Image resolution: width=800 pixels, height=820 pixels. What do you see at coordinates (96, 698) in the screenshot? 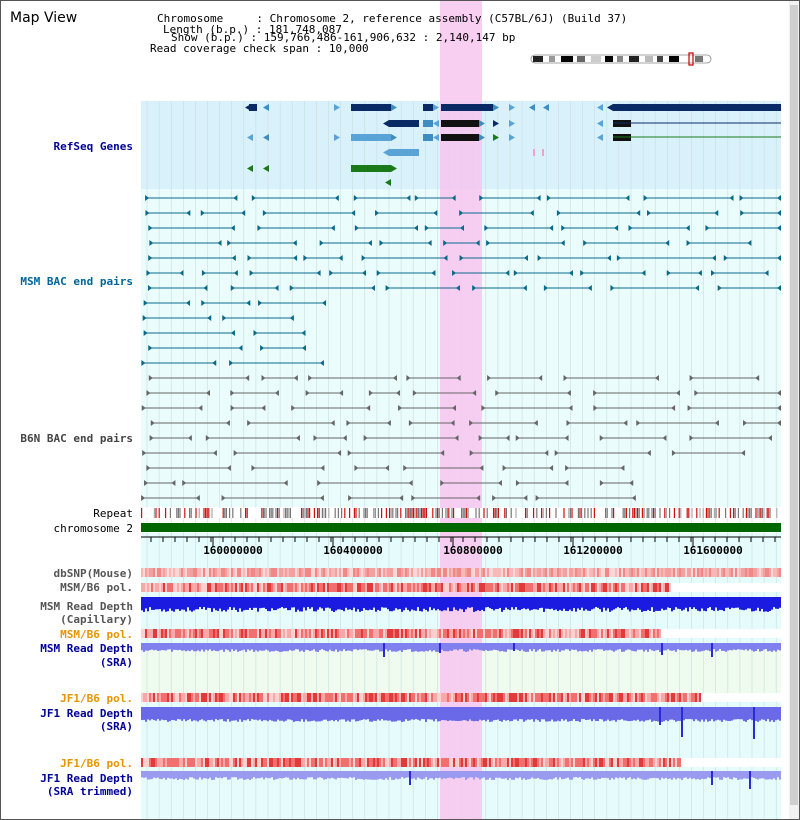
I see `track-label-jf1-pol: JF1/B6 pol.` at bounding box center [96, 698].